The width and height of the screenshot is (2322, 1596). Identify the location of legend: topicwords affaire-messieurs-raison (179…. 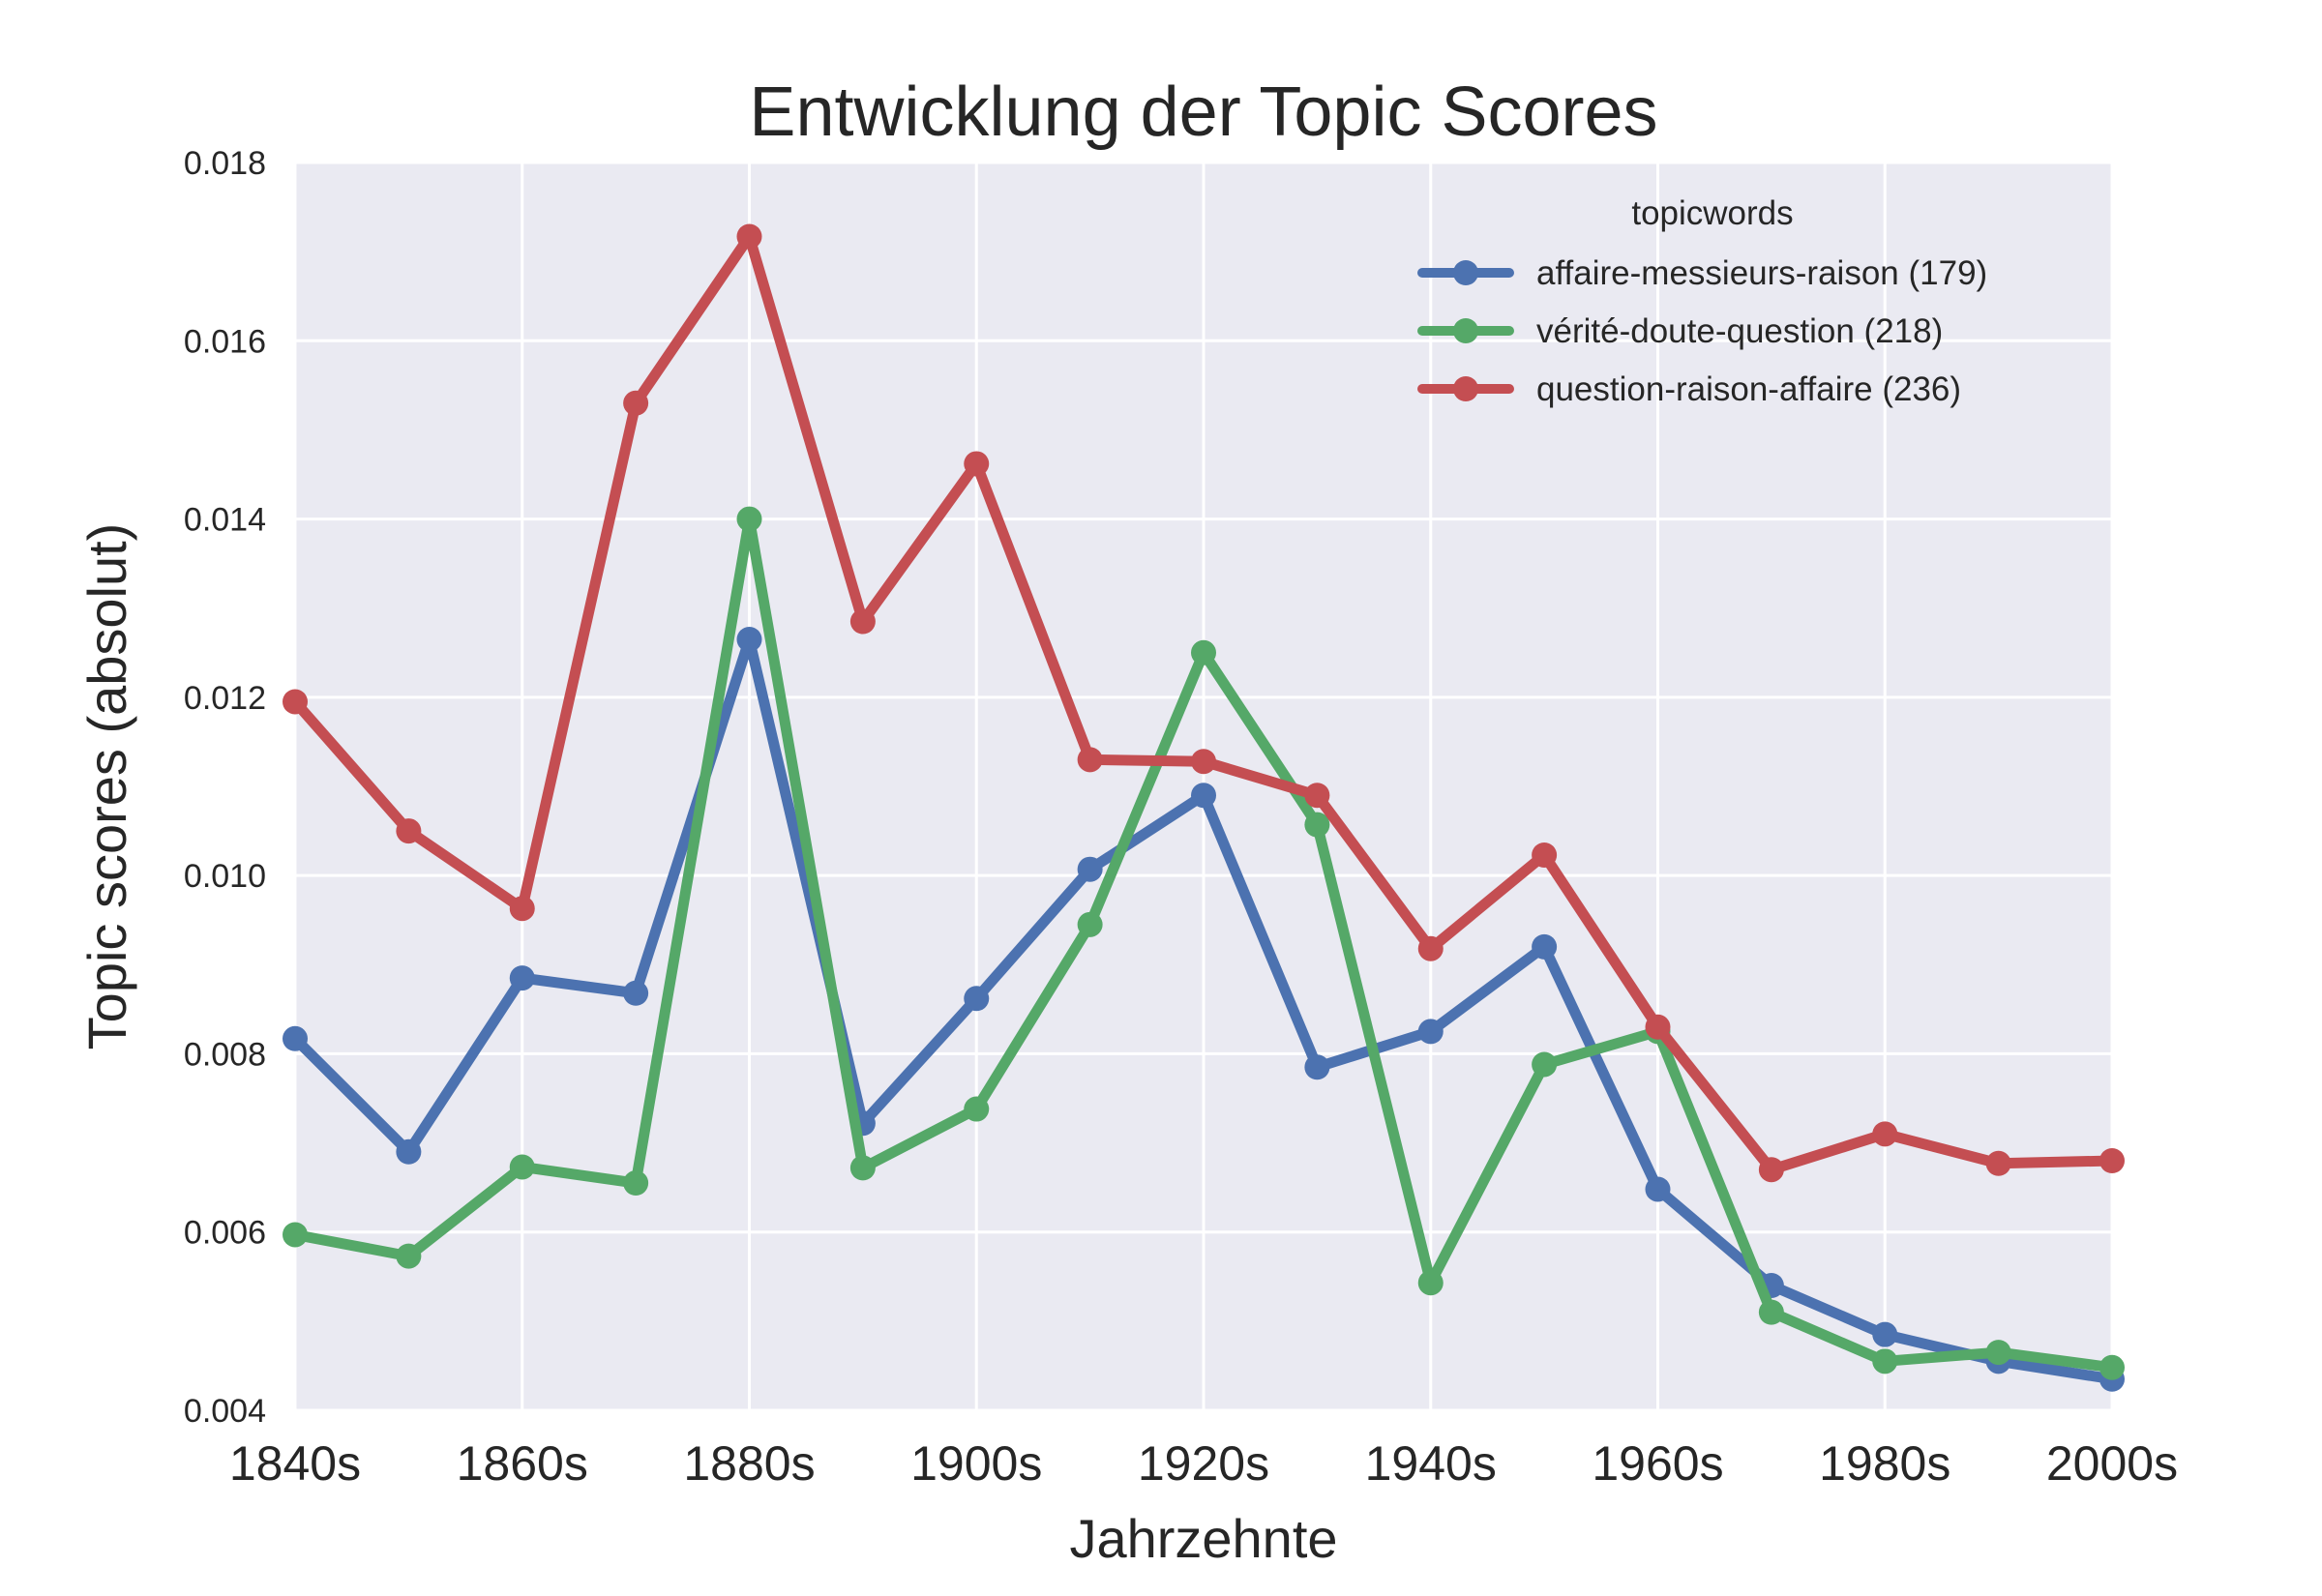
(1702, 301).